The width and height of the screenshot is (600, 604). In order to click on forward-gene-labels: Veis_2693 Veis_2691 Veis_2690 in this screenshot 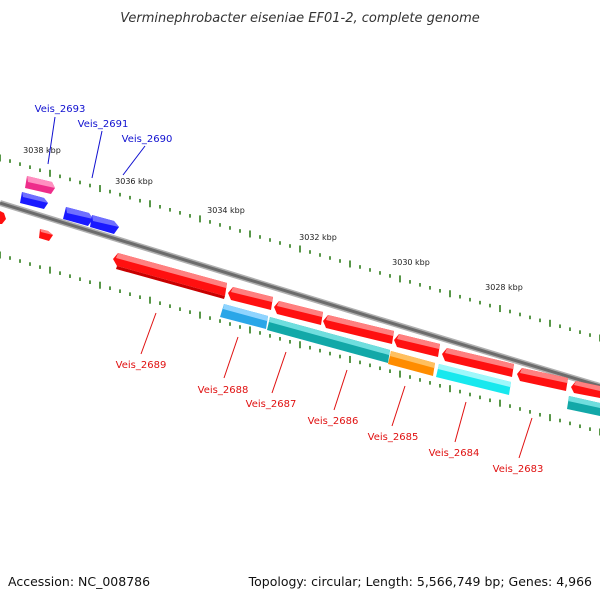, I will do `click(104, 141)`.